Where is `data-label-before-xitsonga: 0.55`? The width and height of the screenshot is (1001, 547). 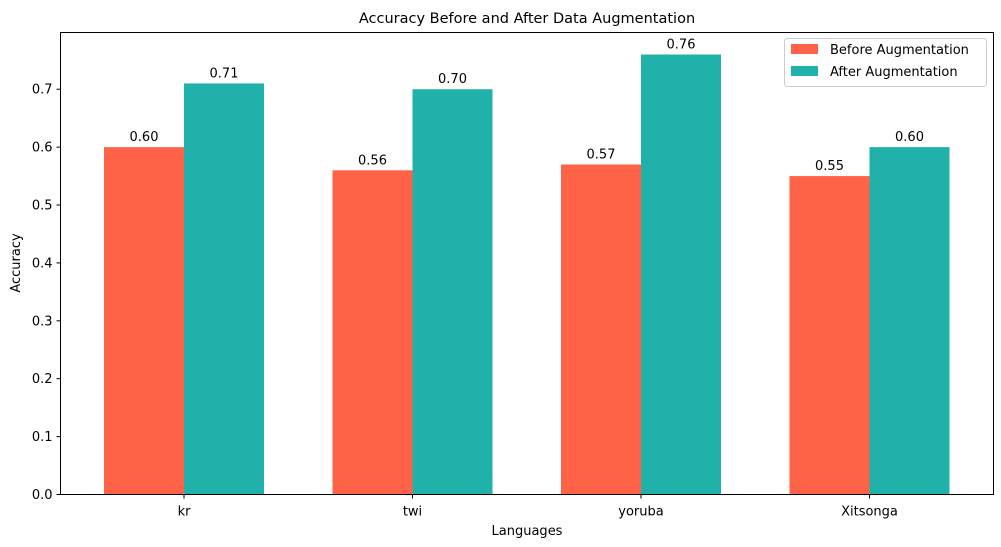
data-label-before-xitsonga: 0.55 is located at coordinates (829, 166).